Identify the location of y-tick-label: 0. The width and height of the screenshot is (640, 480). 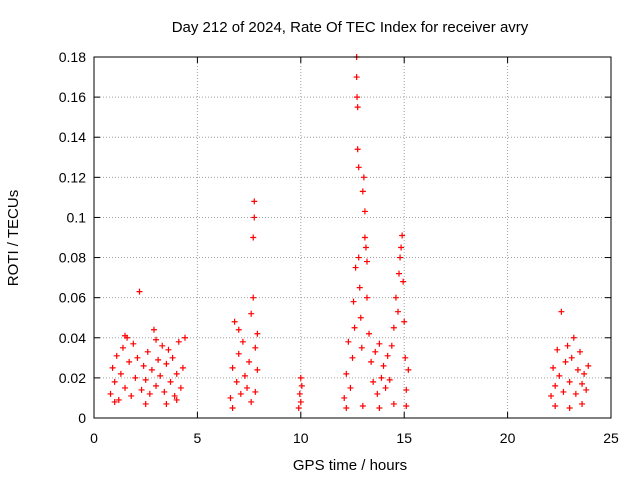
(82, 418).